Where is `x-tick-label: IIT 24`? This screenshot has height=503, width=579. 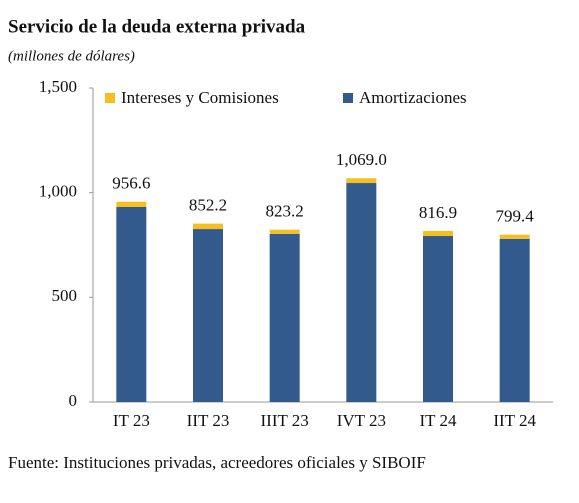 x-tick-label: IIT 24 is located at coordinates (514, 420).